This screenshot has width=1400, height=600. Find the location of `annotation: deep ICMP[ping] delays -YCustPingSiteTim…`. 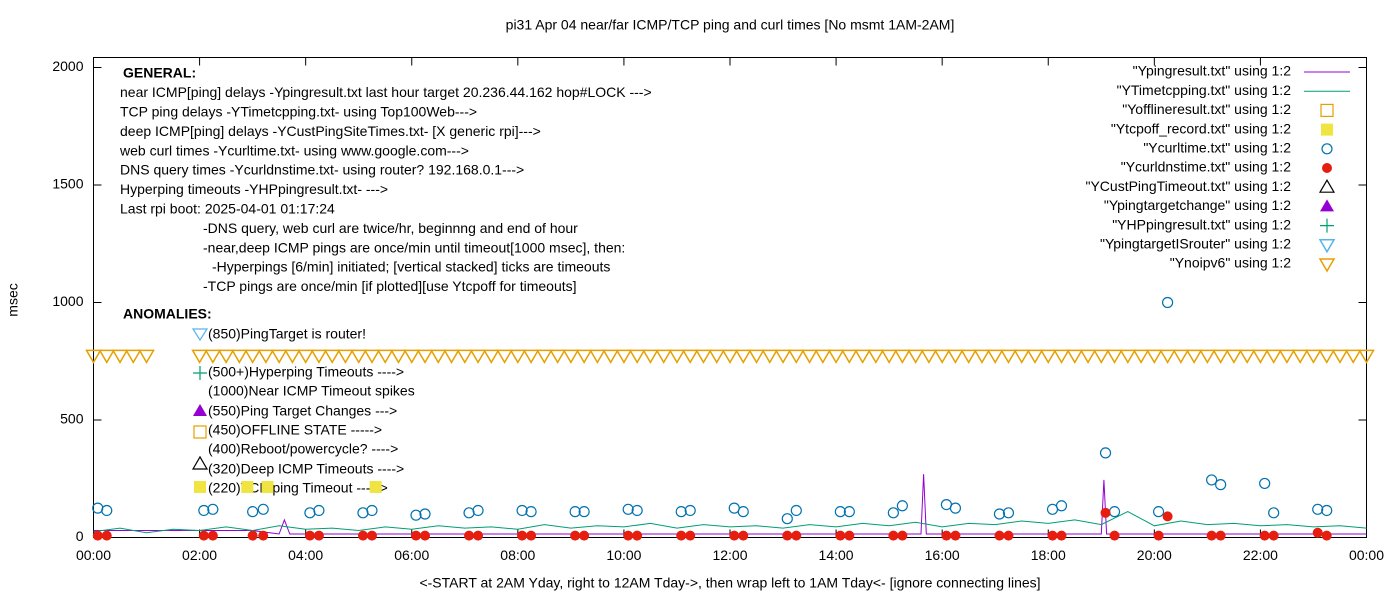

annotation: deep ICMP[ping] delays -YCustPingSiteTim… is located at coordinates (330, 131).